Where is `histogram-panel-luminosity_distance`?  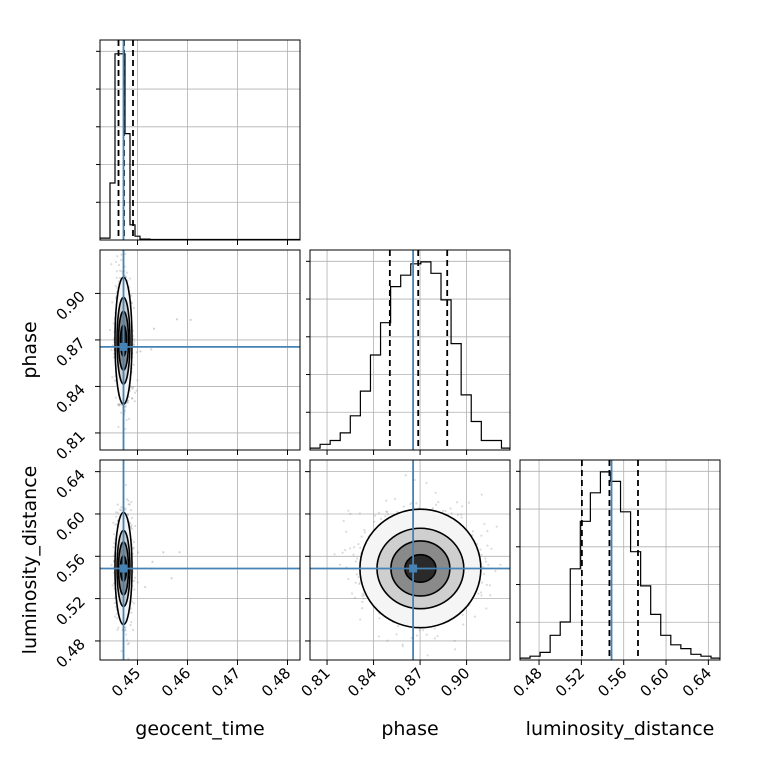
histogram-panel-luminosity_distance is located at coordinates (618, 560).